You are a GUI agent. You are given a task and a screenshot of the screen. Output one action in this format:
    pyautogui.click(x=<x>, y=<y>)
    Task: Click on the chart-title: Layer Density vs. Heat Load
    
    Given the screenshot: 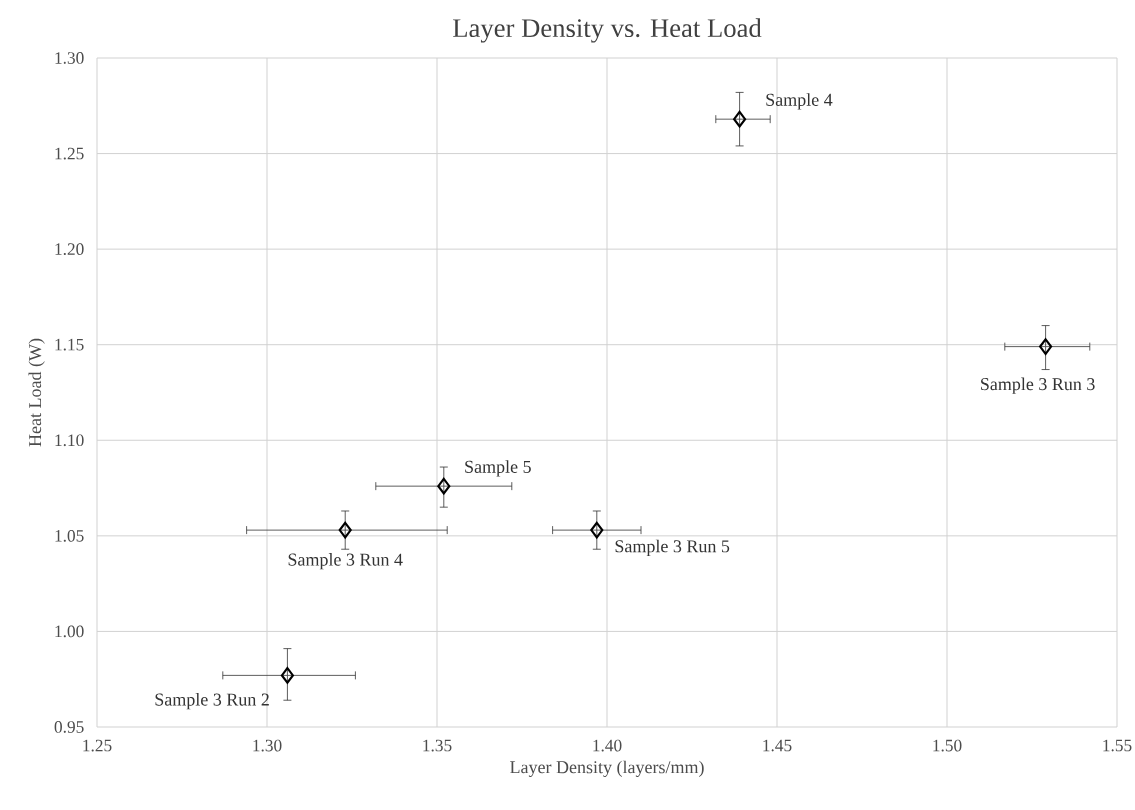 What is the action you would take?
    pyautogui.click(x=607, y=30)
    